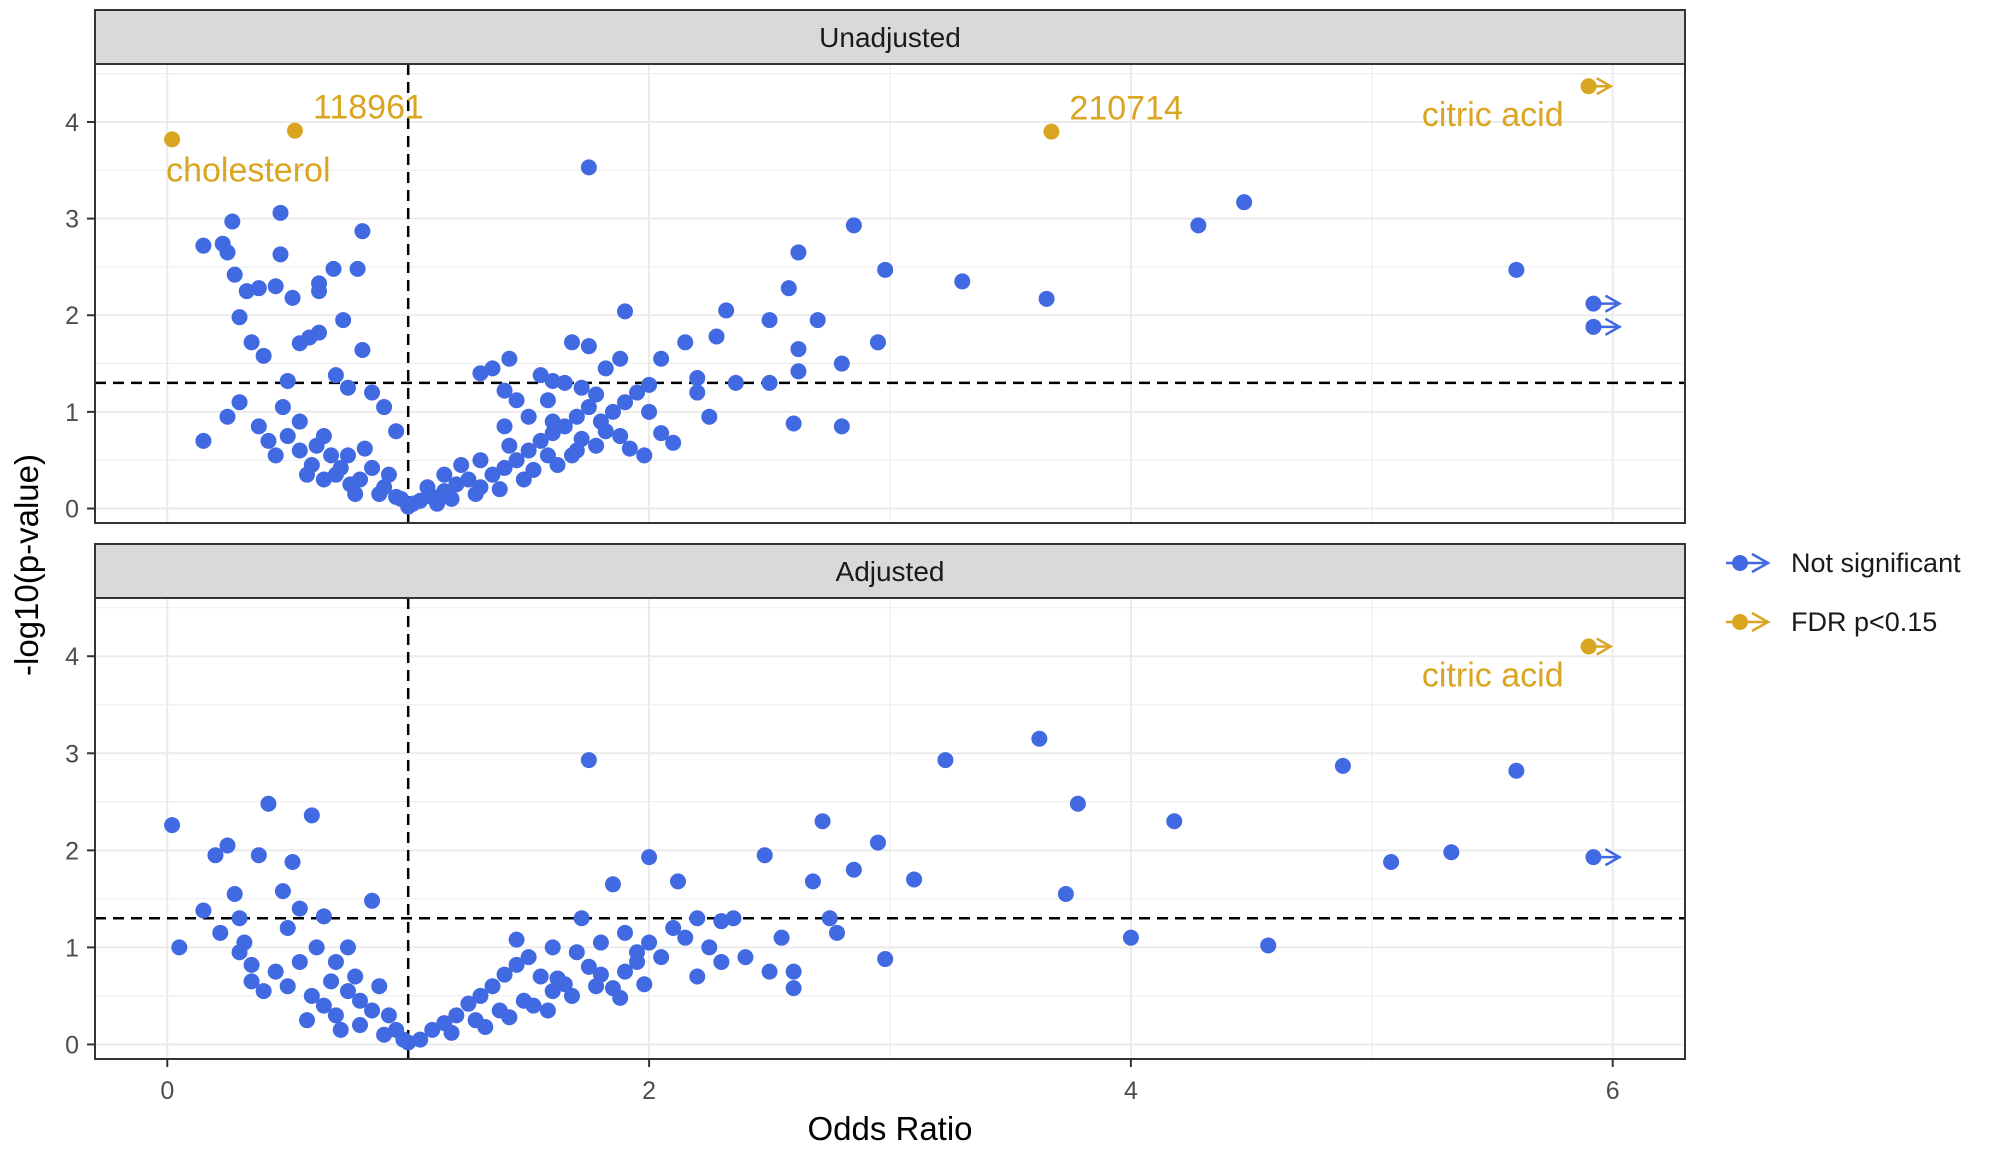  Describe the element at coordinates (72, 657) in the screenshot. I see `y-tick-label: 4` at that location.